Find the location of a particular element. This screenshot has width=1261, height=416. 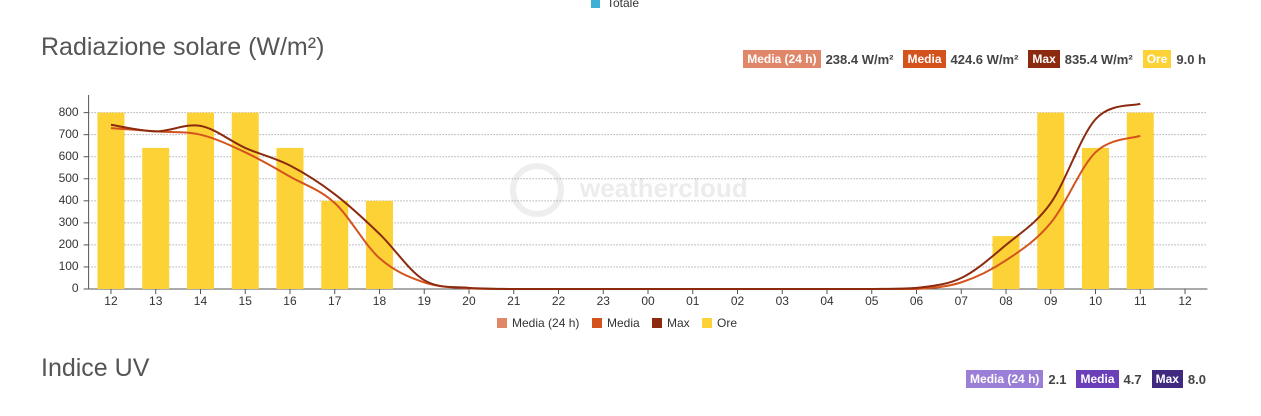

x-tick-label: 16 is located at coordinates (290, 301).